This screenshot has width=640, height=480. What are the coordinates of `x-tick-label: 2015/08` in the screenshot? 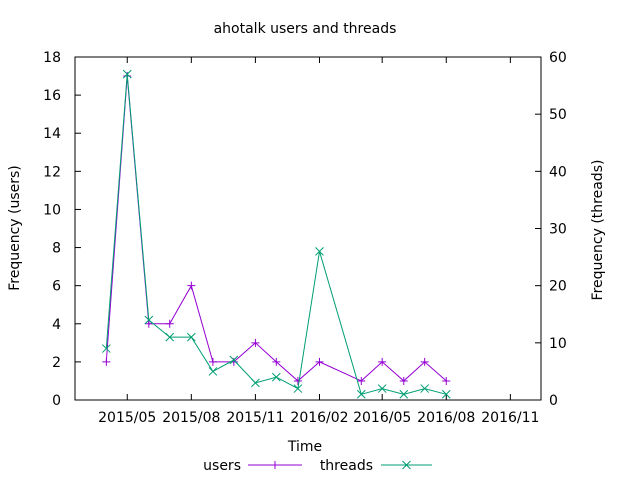 It's located at (191, 418).